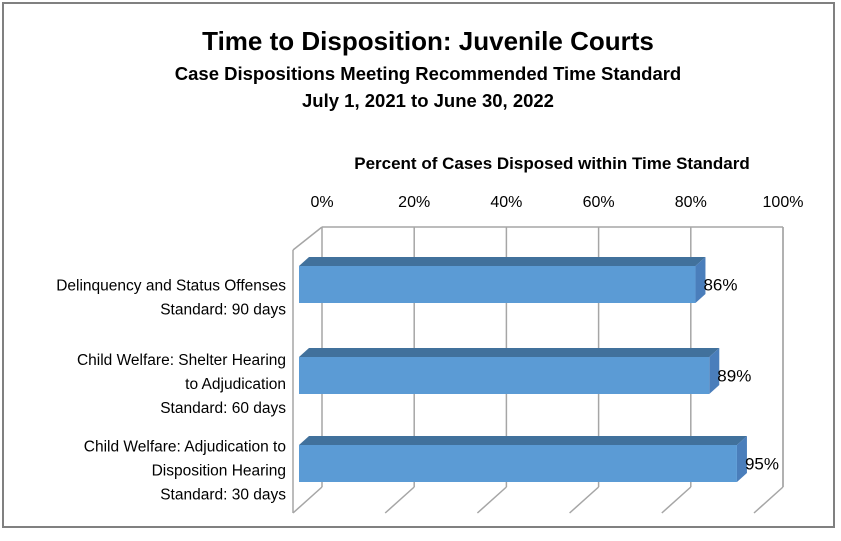 This screenshot has width=841, height=541. Describe the element at coordinates (321, 202) in the screenshot. I see `x-tick-label: 0%` at that location.